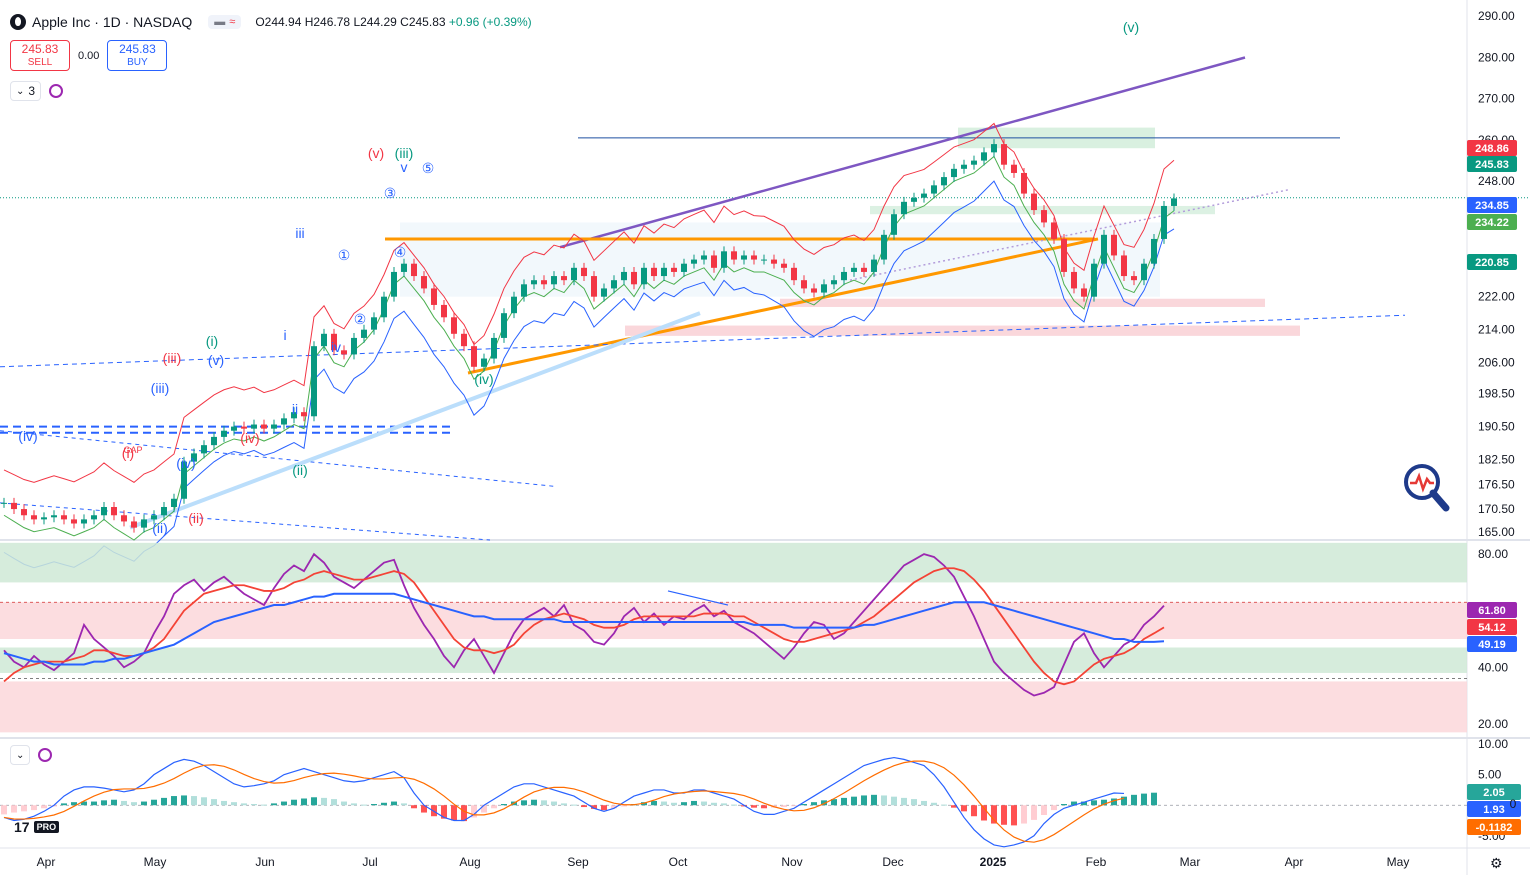 The image size is (1530, 875). I want to click on apple-logo-icon, so click(18, 22).